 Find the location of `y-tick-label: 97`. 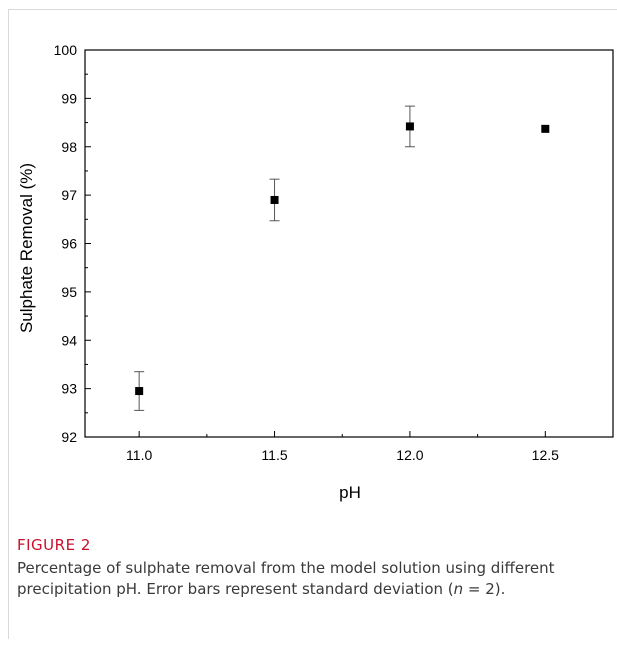

y-tick-label: 97 is located at coordinates (69, 195).